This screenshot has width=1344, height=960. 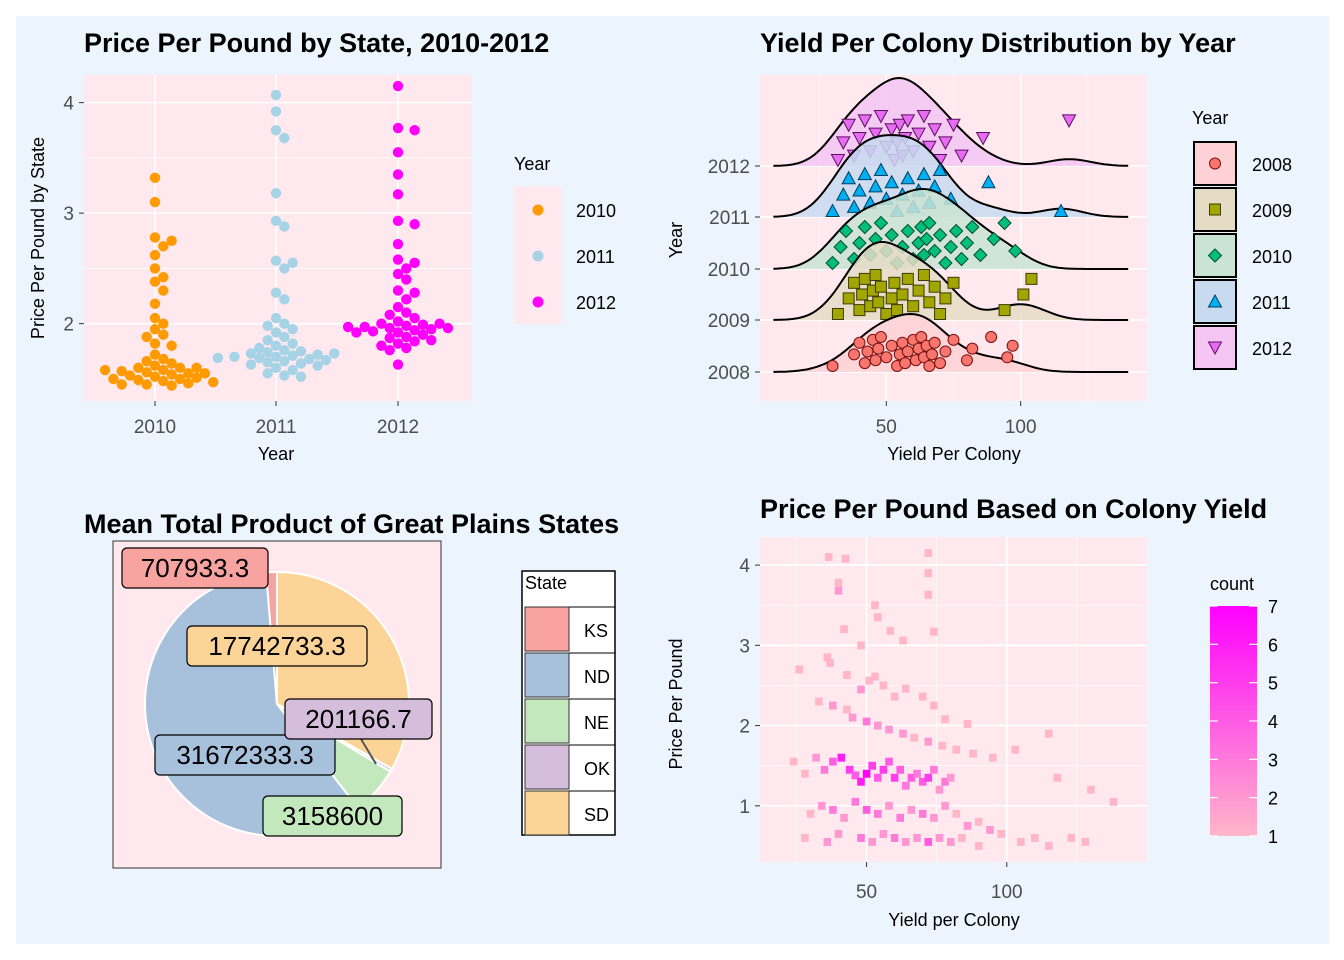 I want to click on pie-value-label-sd: 17742733.3, so click(x=276, y=646).